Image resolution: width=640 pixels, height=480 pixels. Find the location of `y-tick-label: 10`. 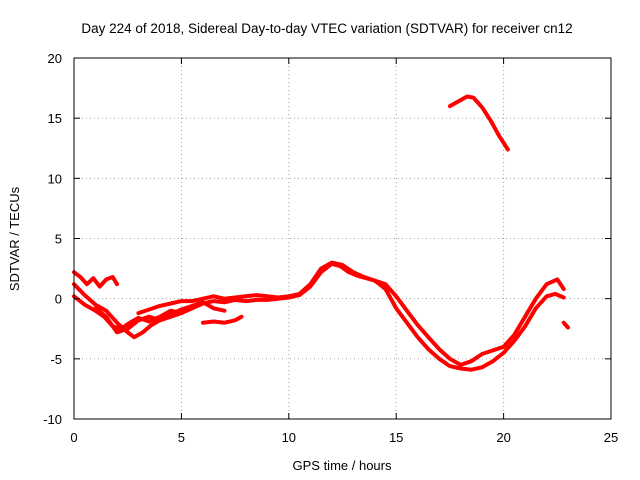

y-tick-label: 10 is located at coordinates (55, 178).